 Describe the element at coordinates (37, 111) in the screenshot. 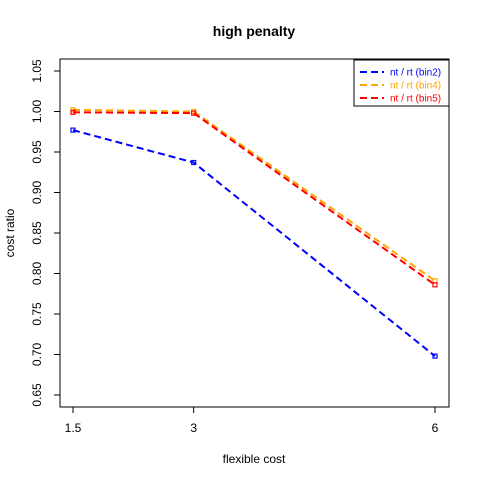

I see `y-tick-label: 1.00` at that location.